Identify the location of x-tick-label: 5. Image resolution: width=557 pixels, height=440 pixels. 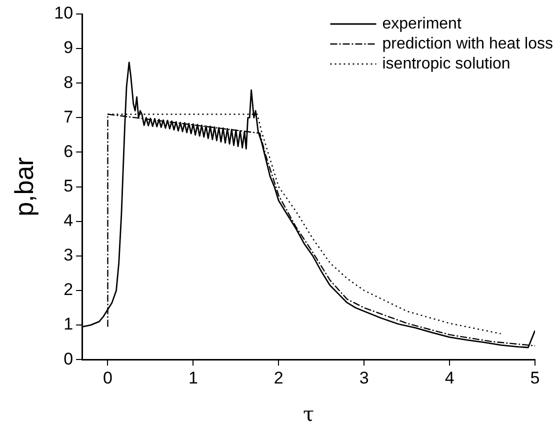
(535, 378).